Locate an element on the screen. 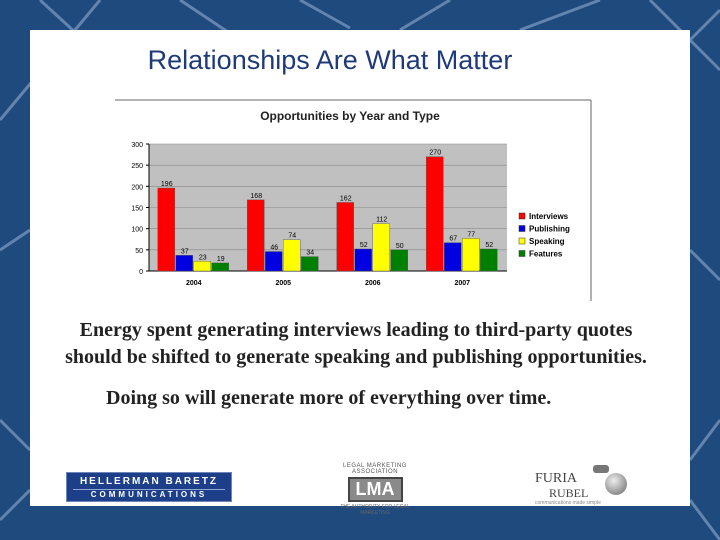  lma-logo-bottom: THE AUTHORITY FOR LEGAL MARKETING is located at coordinates (375, 510).